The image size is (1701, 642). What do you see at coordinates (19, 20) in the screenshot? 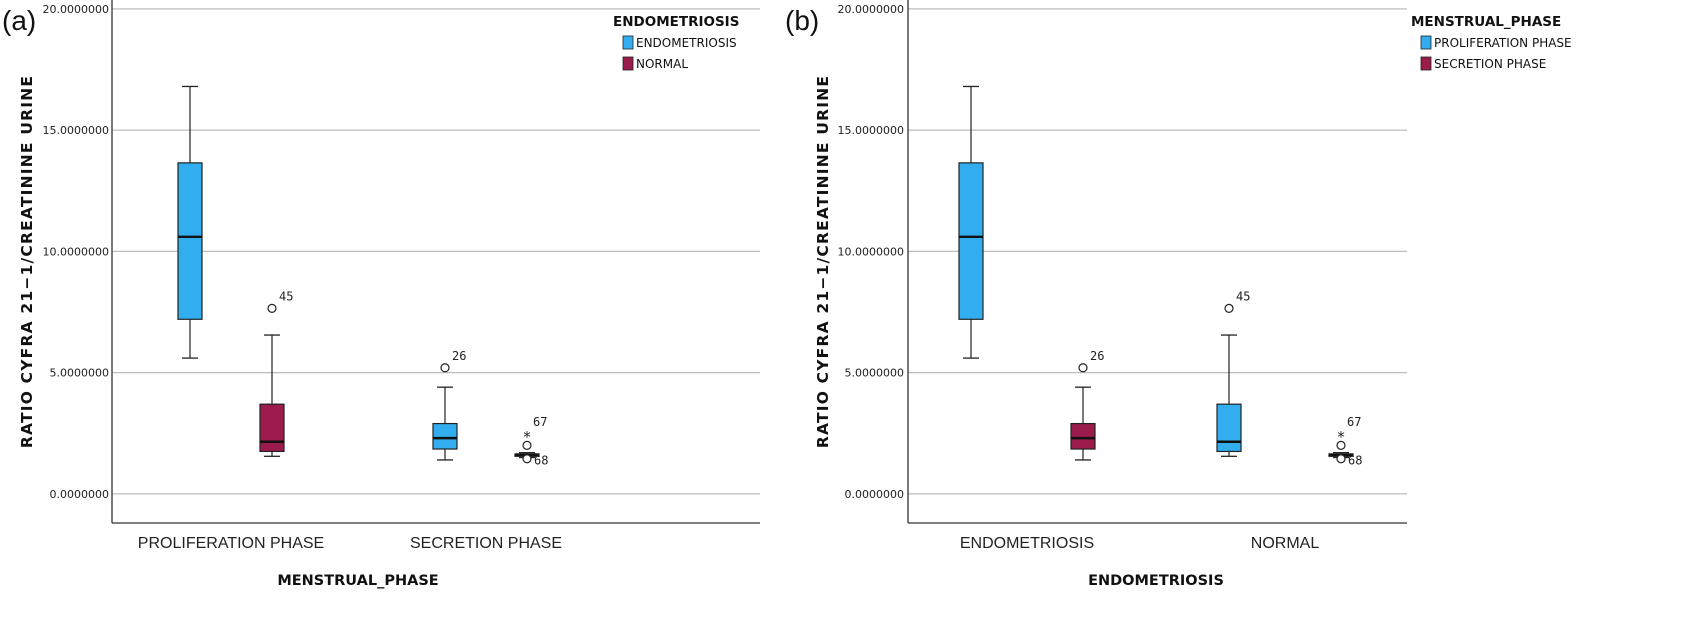
I see `panel-label: (a)` at bounding box center [19, 20].